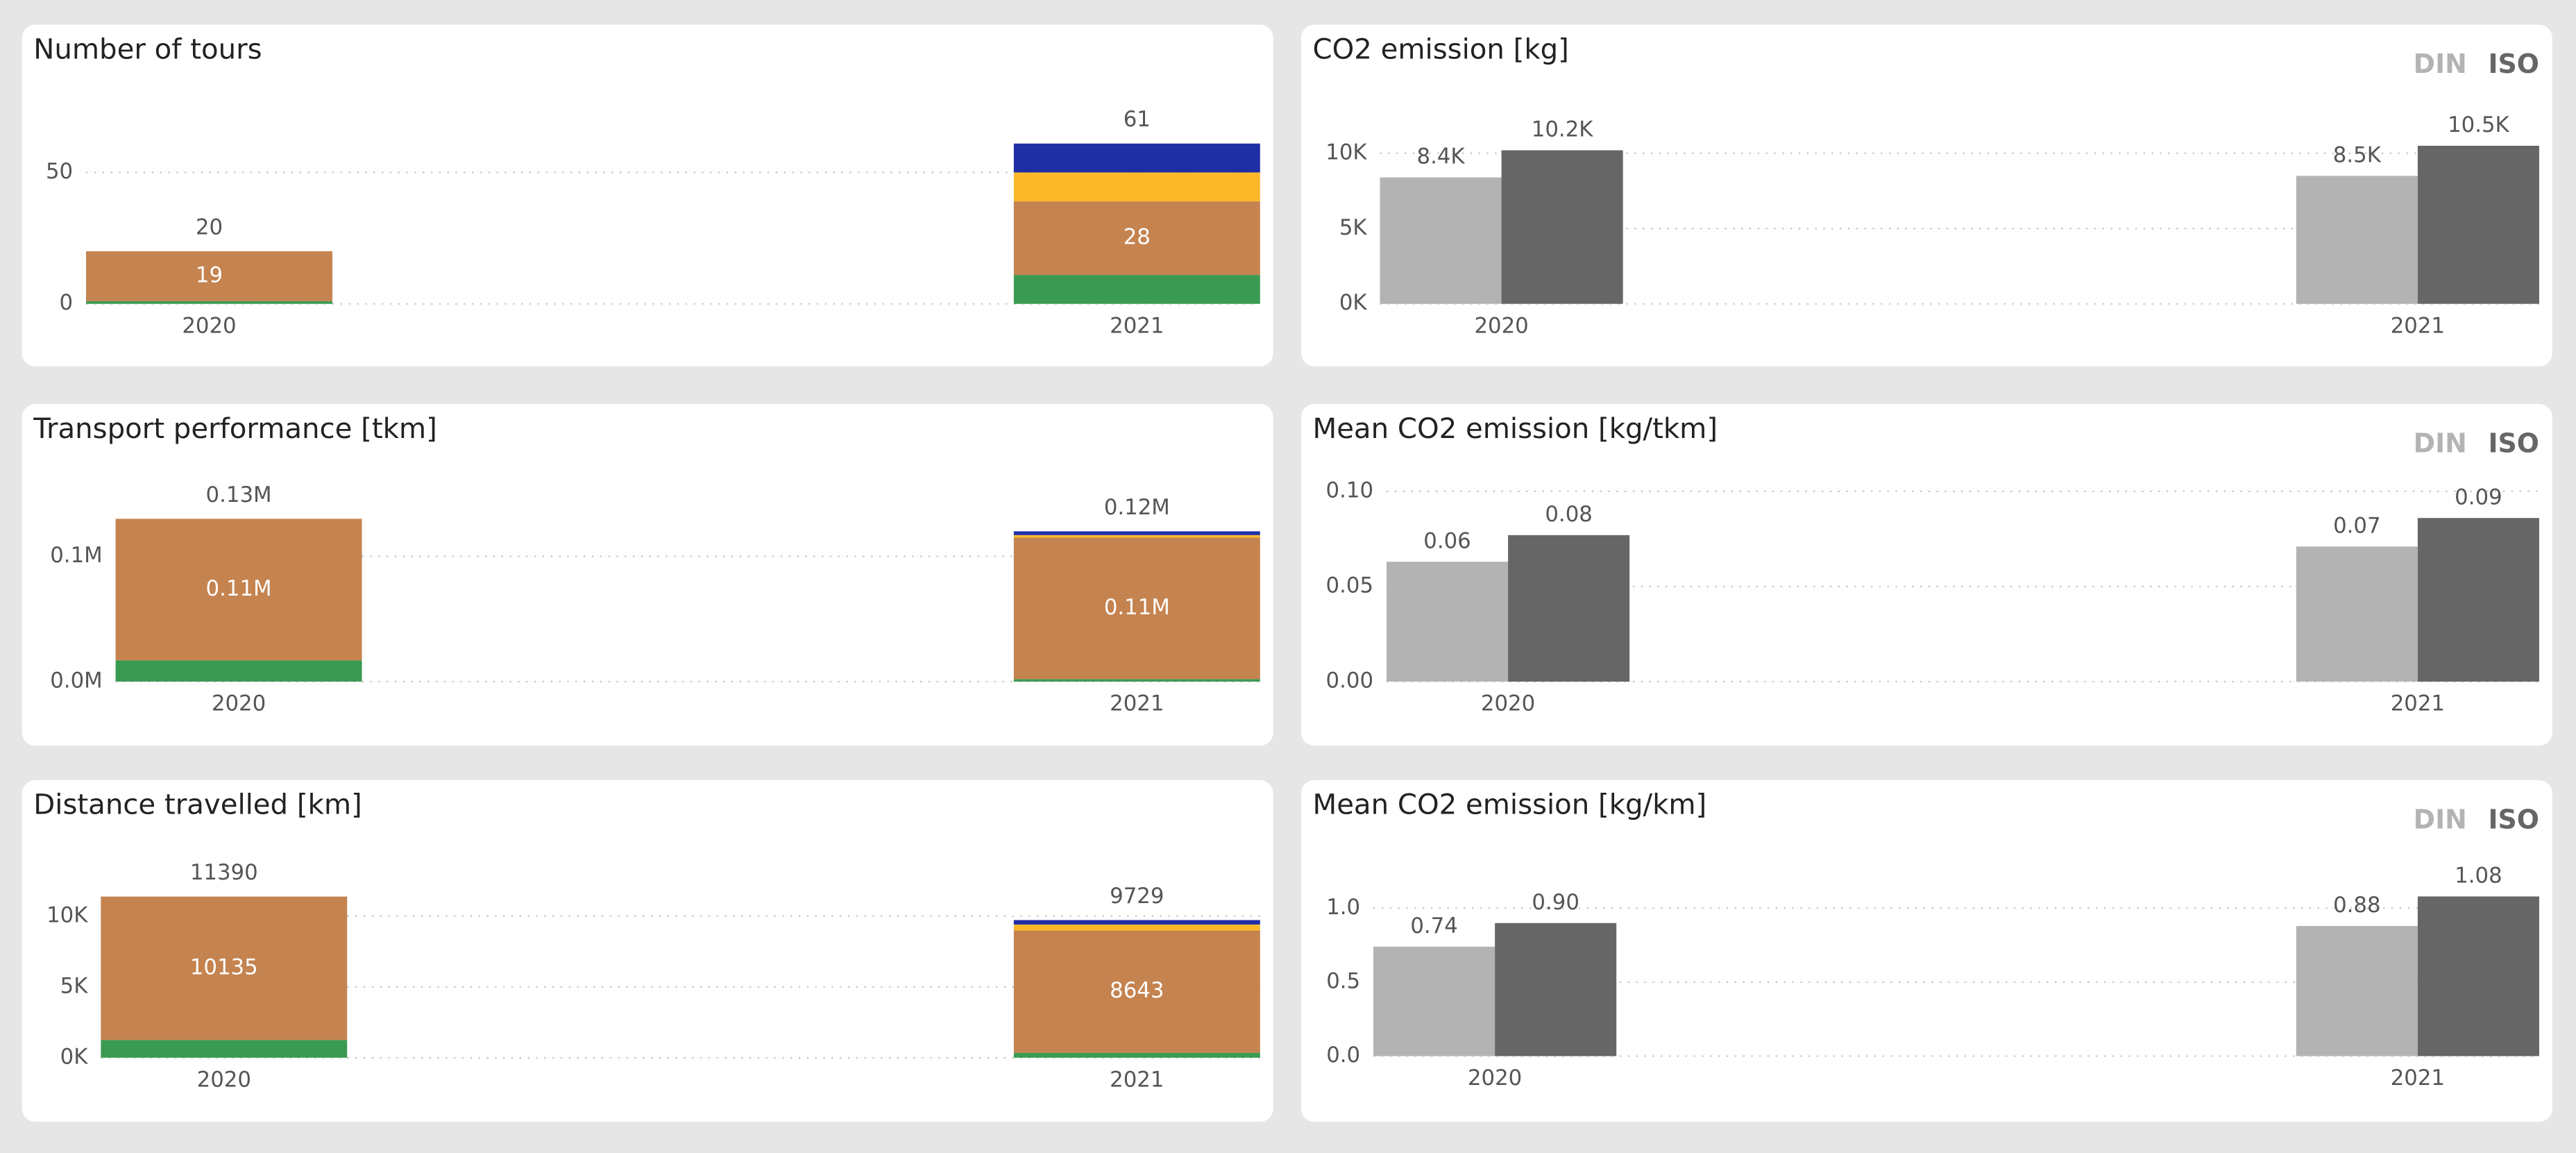  I want to click on y-tick-label: 0.0M, so click(76, 680).